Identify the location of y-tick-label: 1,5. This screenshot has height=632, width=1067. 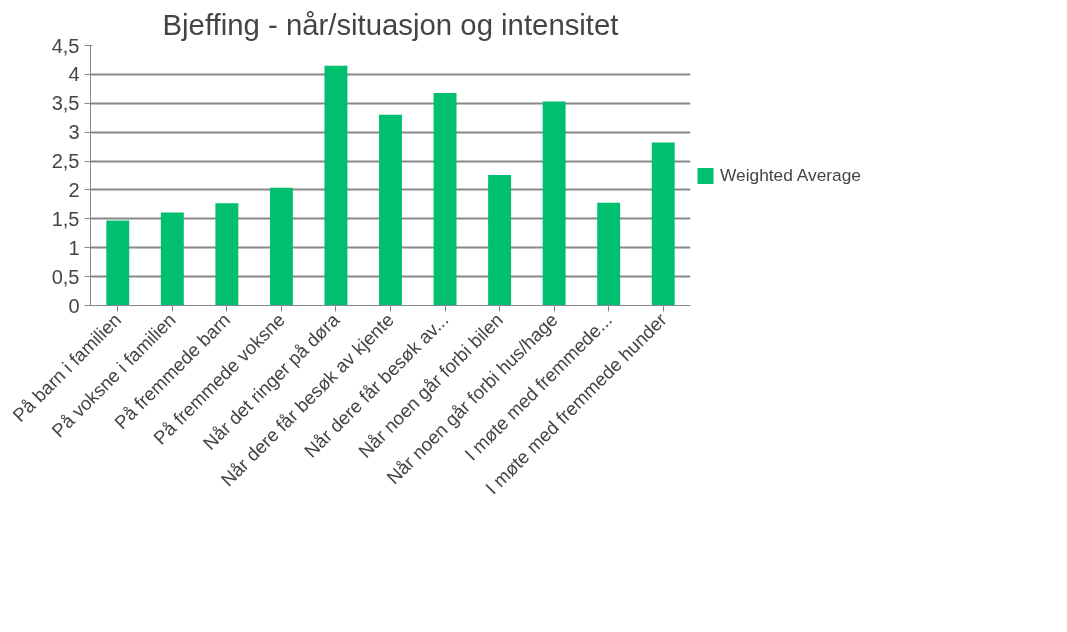
(65, 218).